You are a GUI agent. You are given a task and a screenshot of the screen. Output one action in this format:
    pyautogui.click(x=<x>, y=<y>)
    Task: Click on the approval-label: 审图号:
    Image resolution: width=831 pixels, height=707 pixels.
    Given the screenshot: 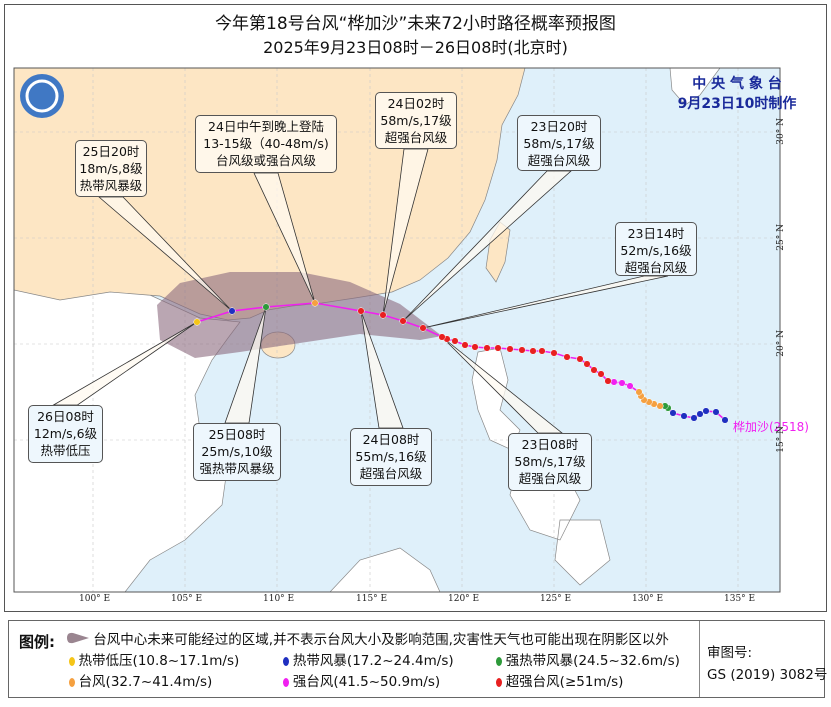 What is the action you would take?
    pyautogui.click(x=730, y=653)
    